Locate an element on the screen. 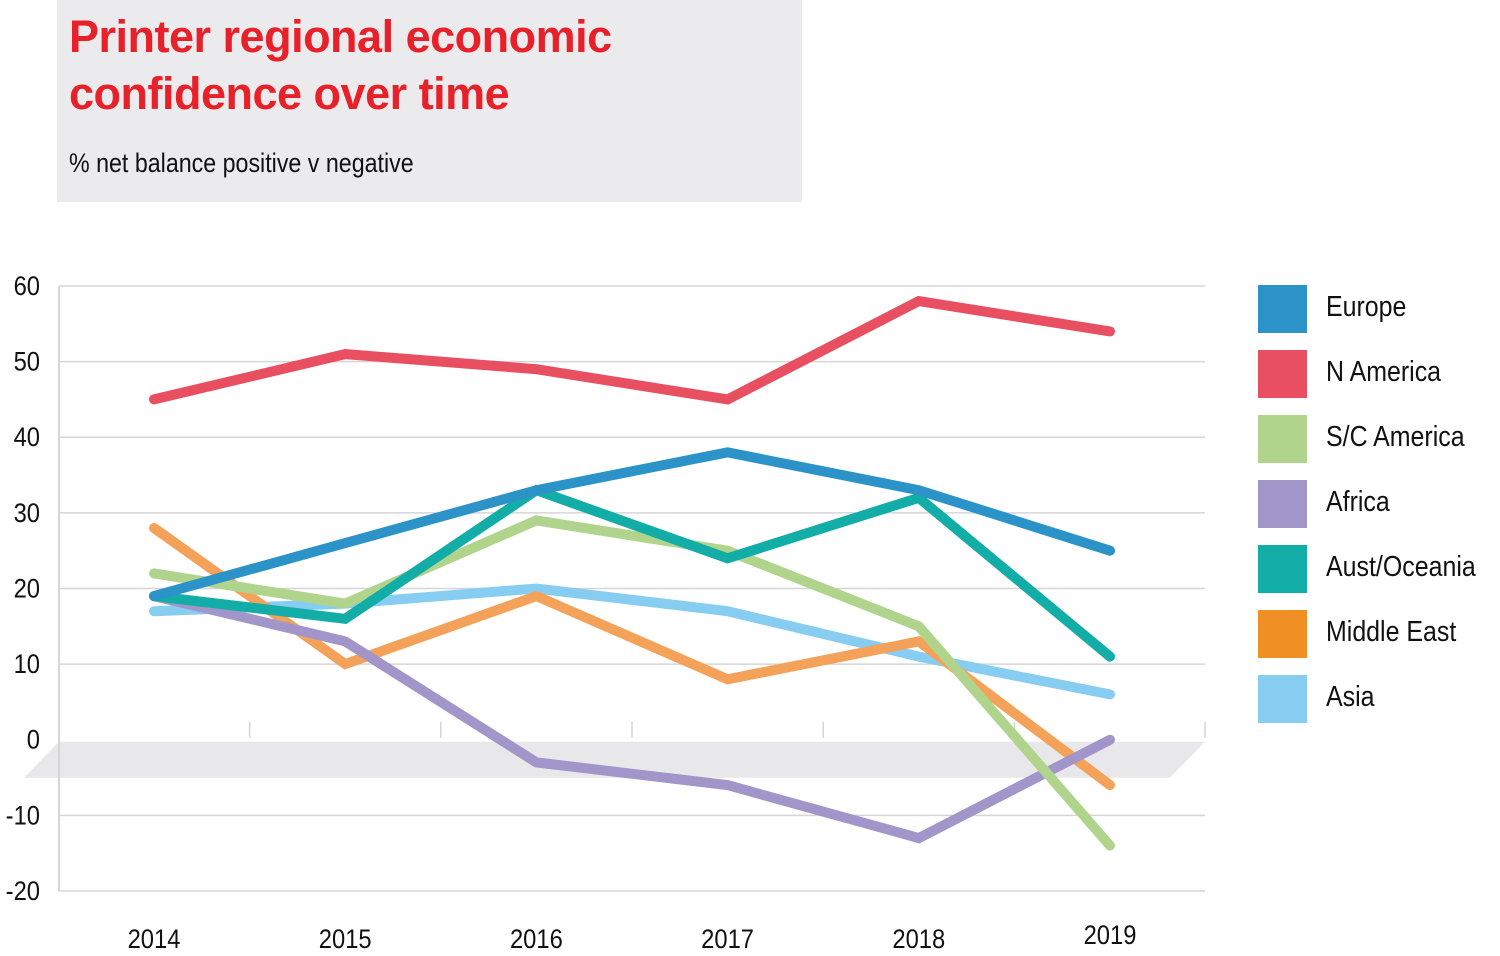 This screenshot has width=1500, height=956. chart-subtitle: % net balance positive v negative is located at coordinates (241, 163).